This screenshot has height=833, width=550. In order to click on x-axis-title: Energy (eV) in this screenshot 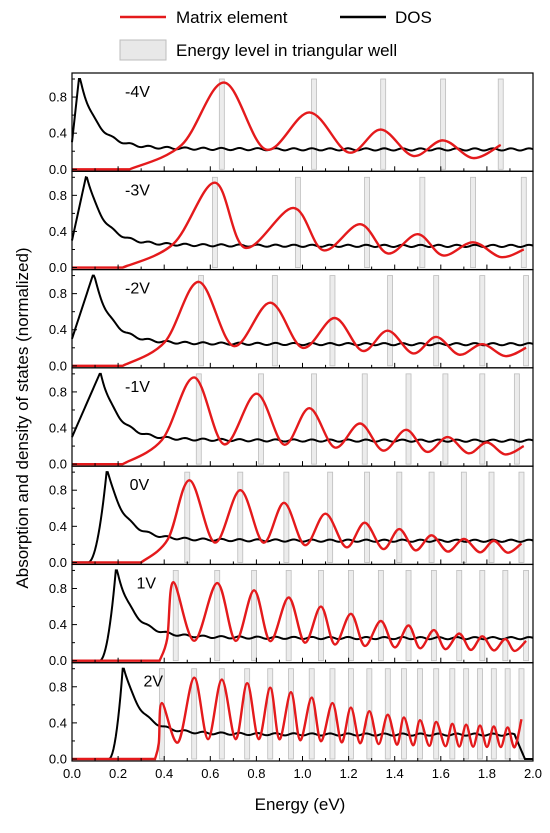, I will do `click(300, 804)`.